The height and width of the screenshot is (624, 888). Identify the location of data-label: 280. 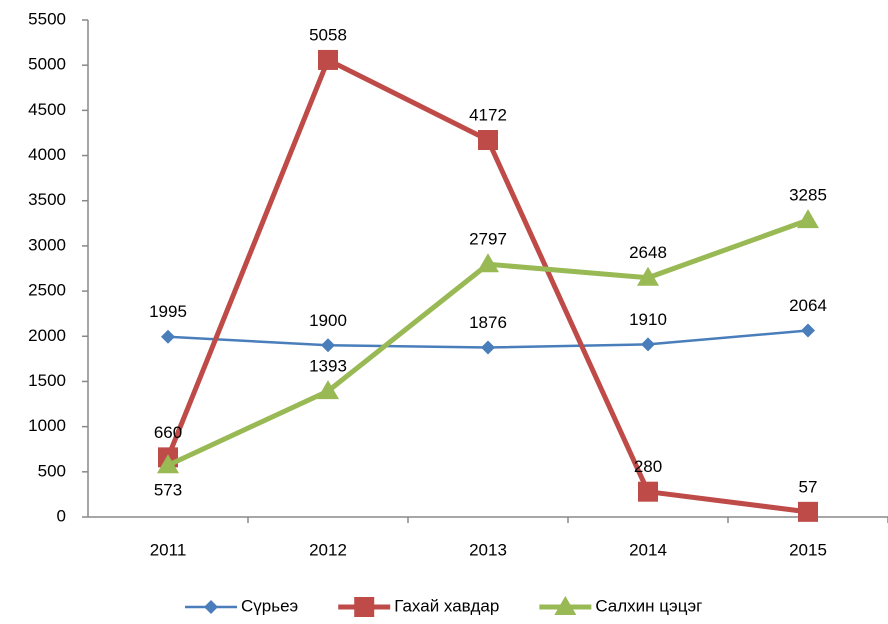
(648, 466).